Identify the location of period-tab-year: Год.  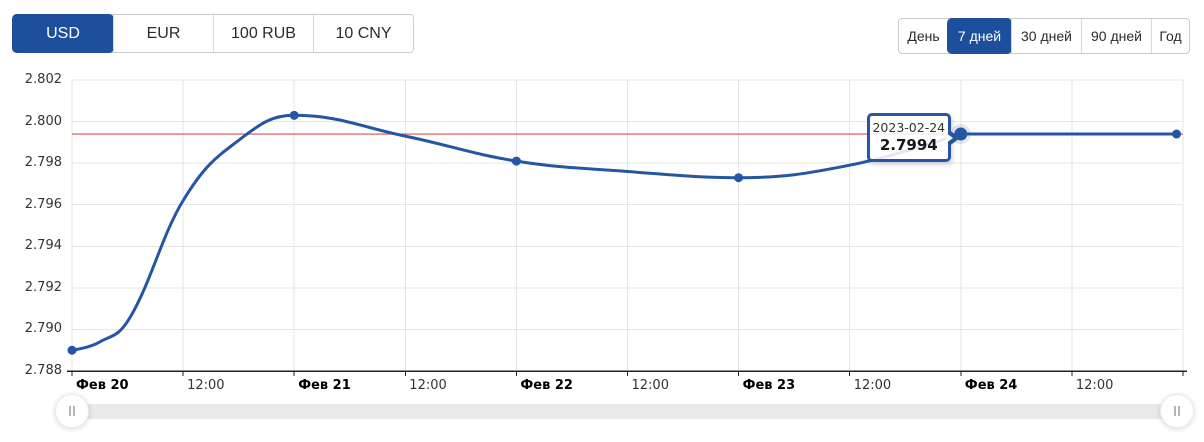
(1170, 36).